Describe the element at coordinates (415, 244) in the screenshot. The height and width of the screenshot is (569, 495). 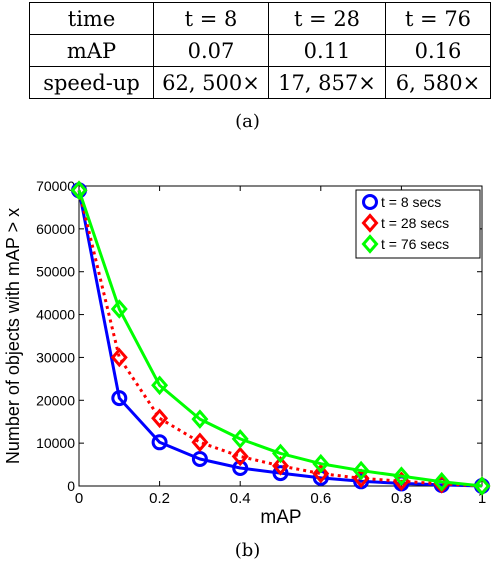
I see `legend-label: t = 76 secs` at that location.